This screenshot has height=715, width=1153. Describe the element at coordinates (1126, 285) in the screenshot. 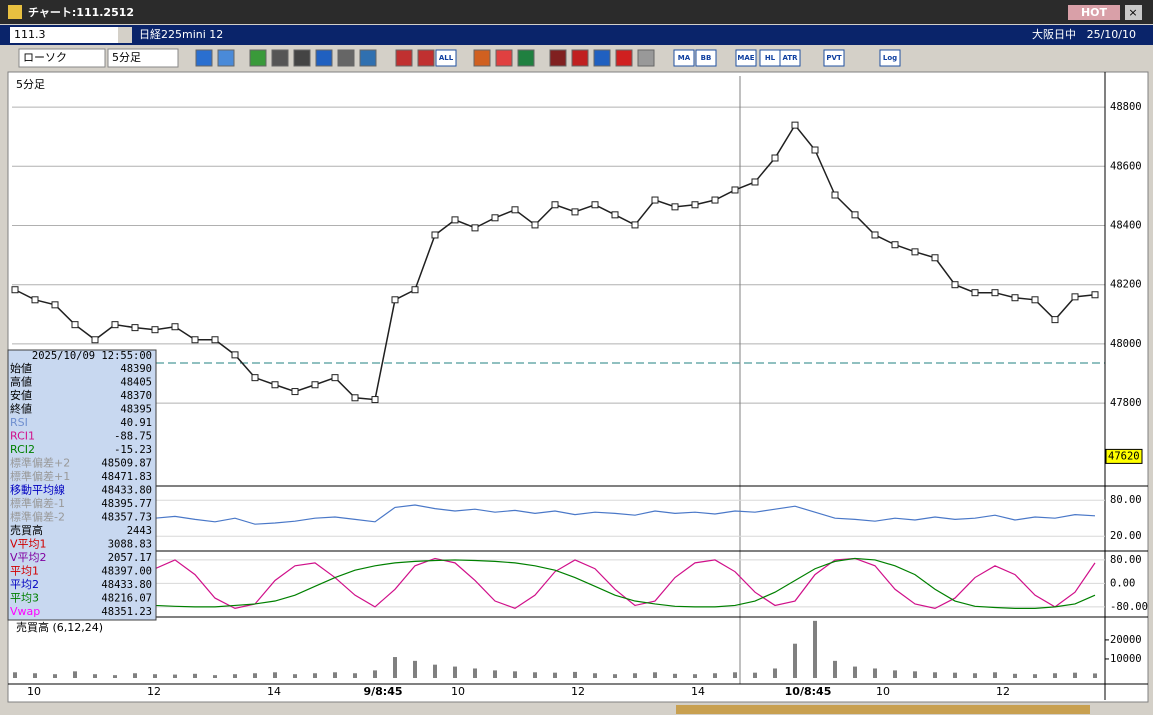

I see `y-tick-label: 48200` at that location.